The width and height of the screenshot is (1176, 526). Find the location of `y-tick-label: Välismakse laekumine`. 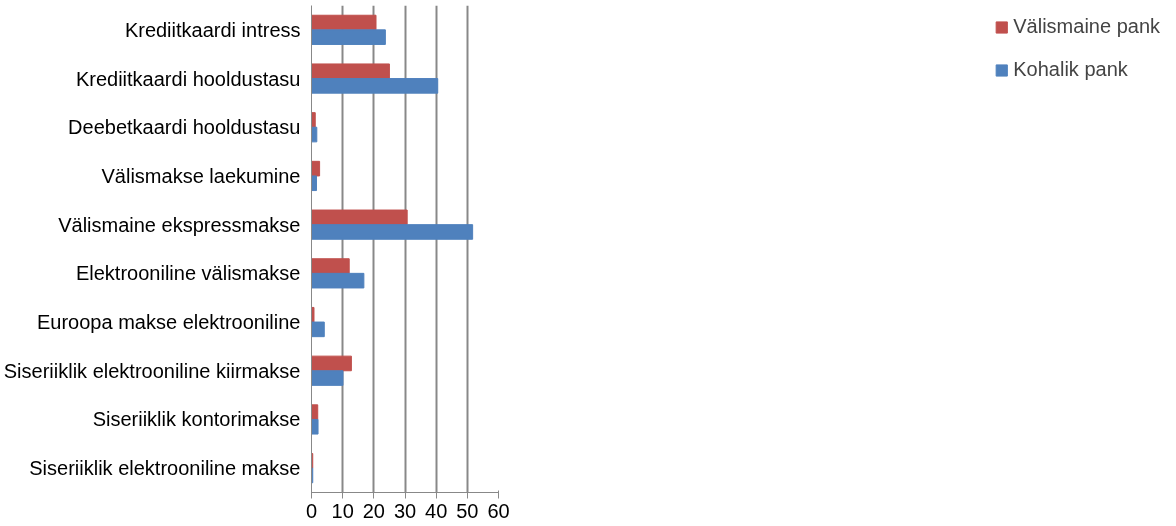

y-tick-label: Välismakse laekumine is located at coordinates (201, 175).